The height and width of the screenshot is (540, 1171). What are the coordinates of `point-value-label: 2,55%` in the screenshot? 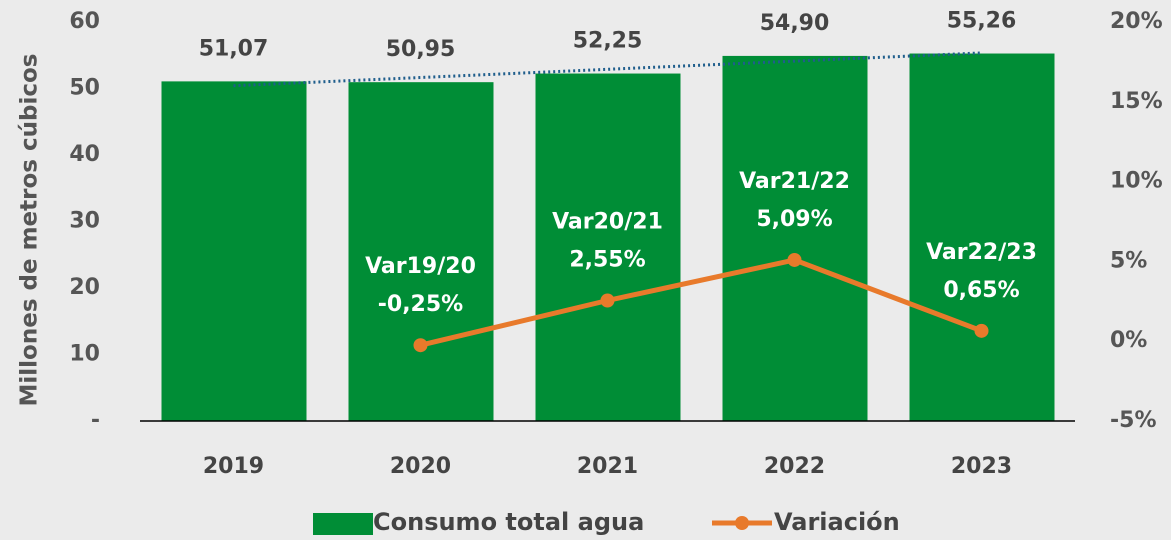 It's located at (607, 260).